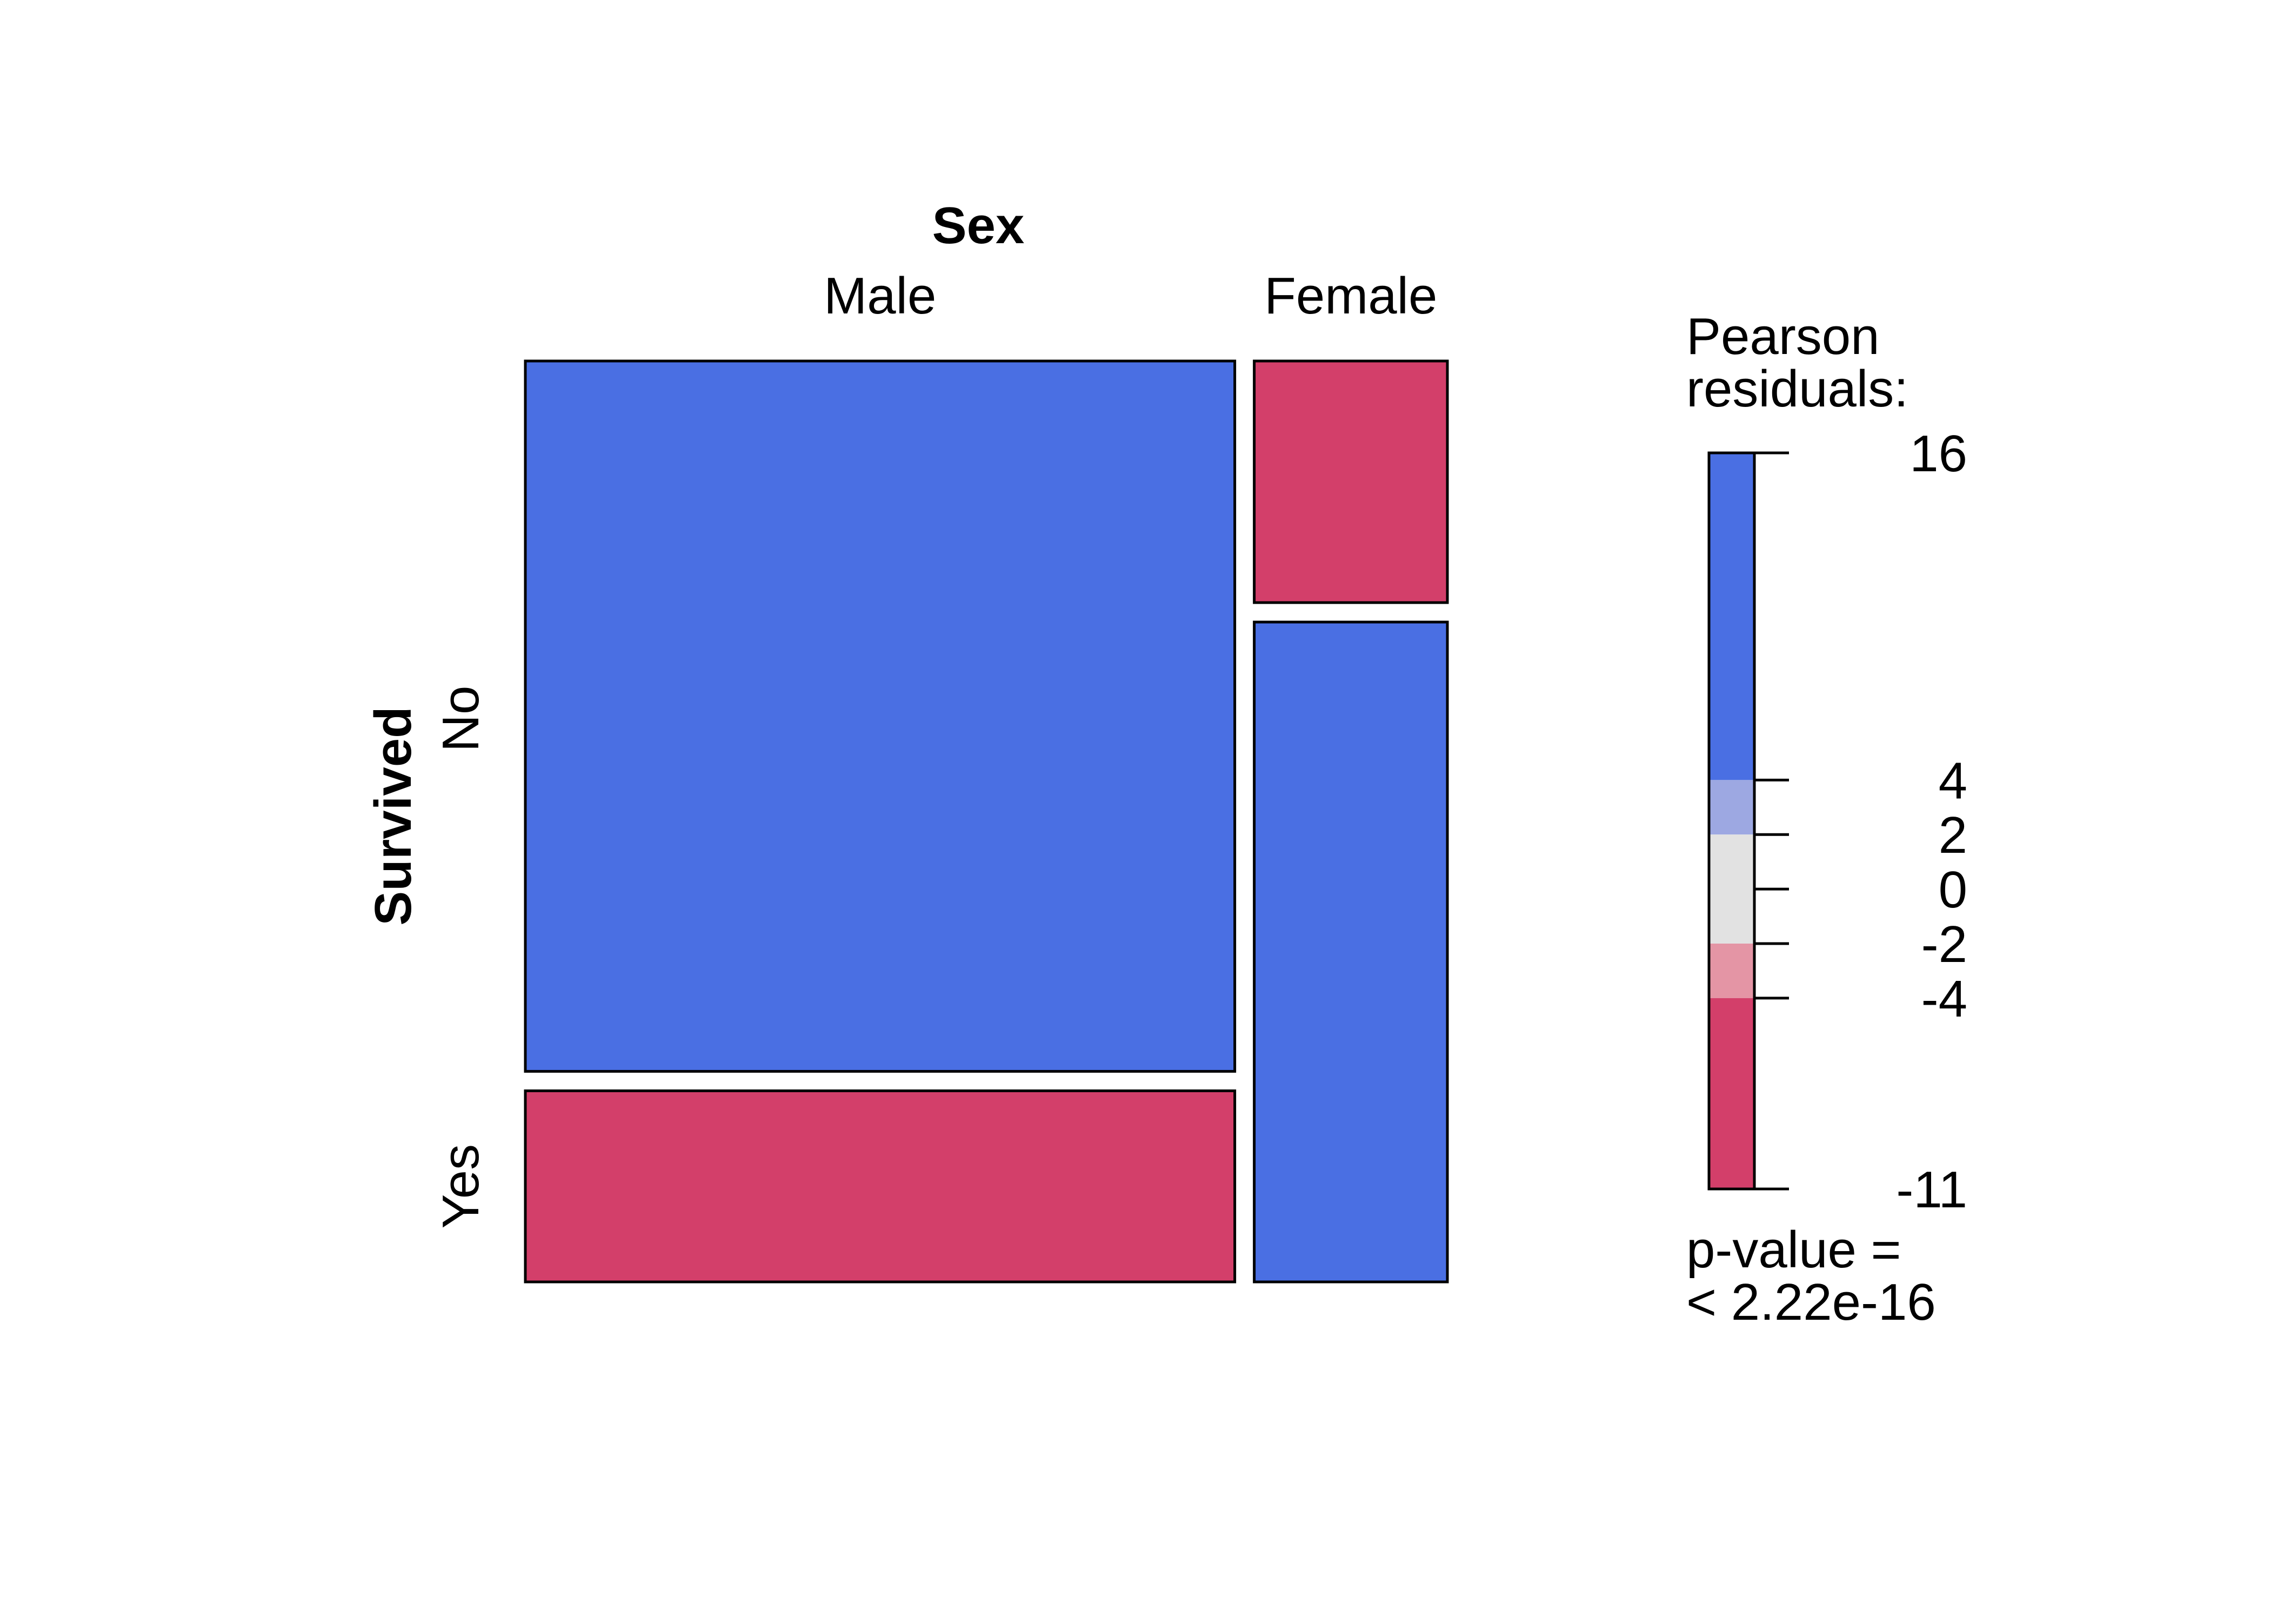 The height and width of the screenshot is (1624, 2270). Describe the element at coordinates (978, 226) in the screenshot. I see `column-variable-title: Sex` at that location.